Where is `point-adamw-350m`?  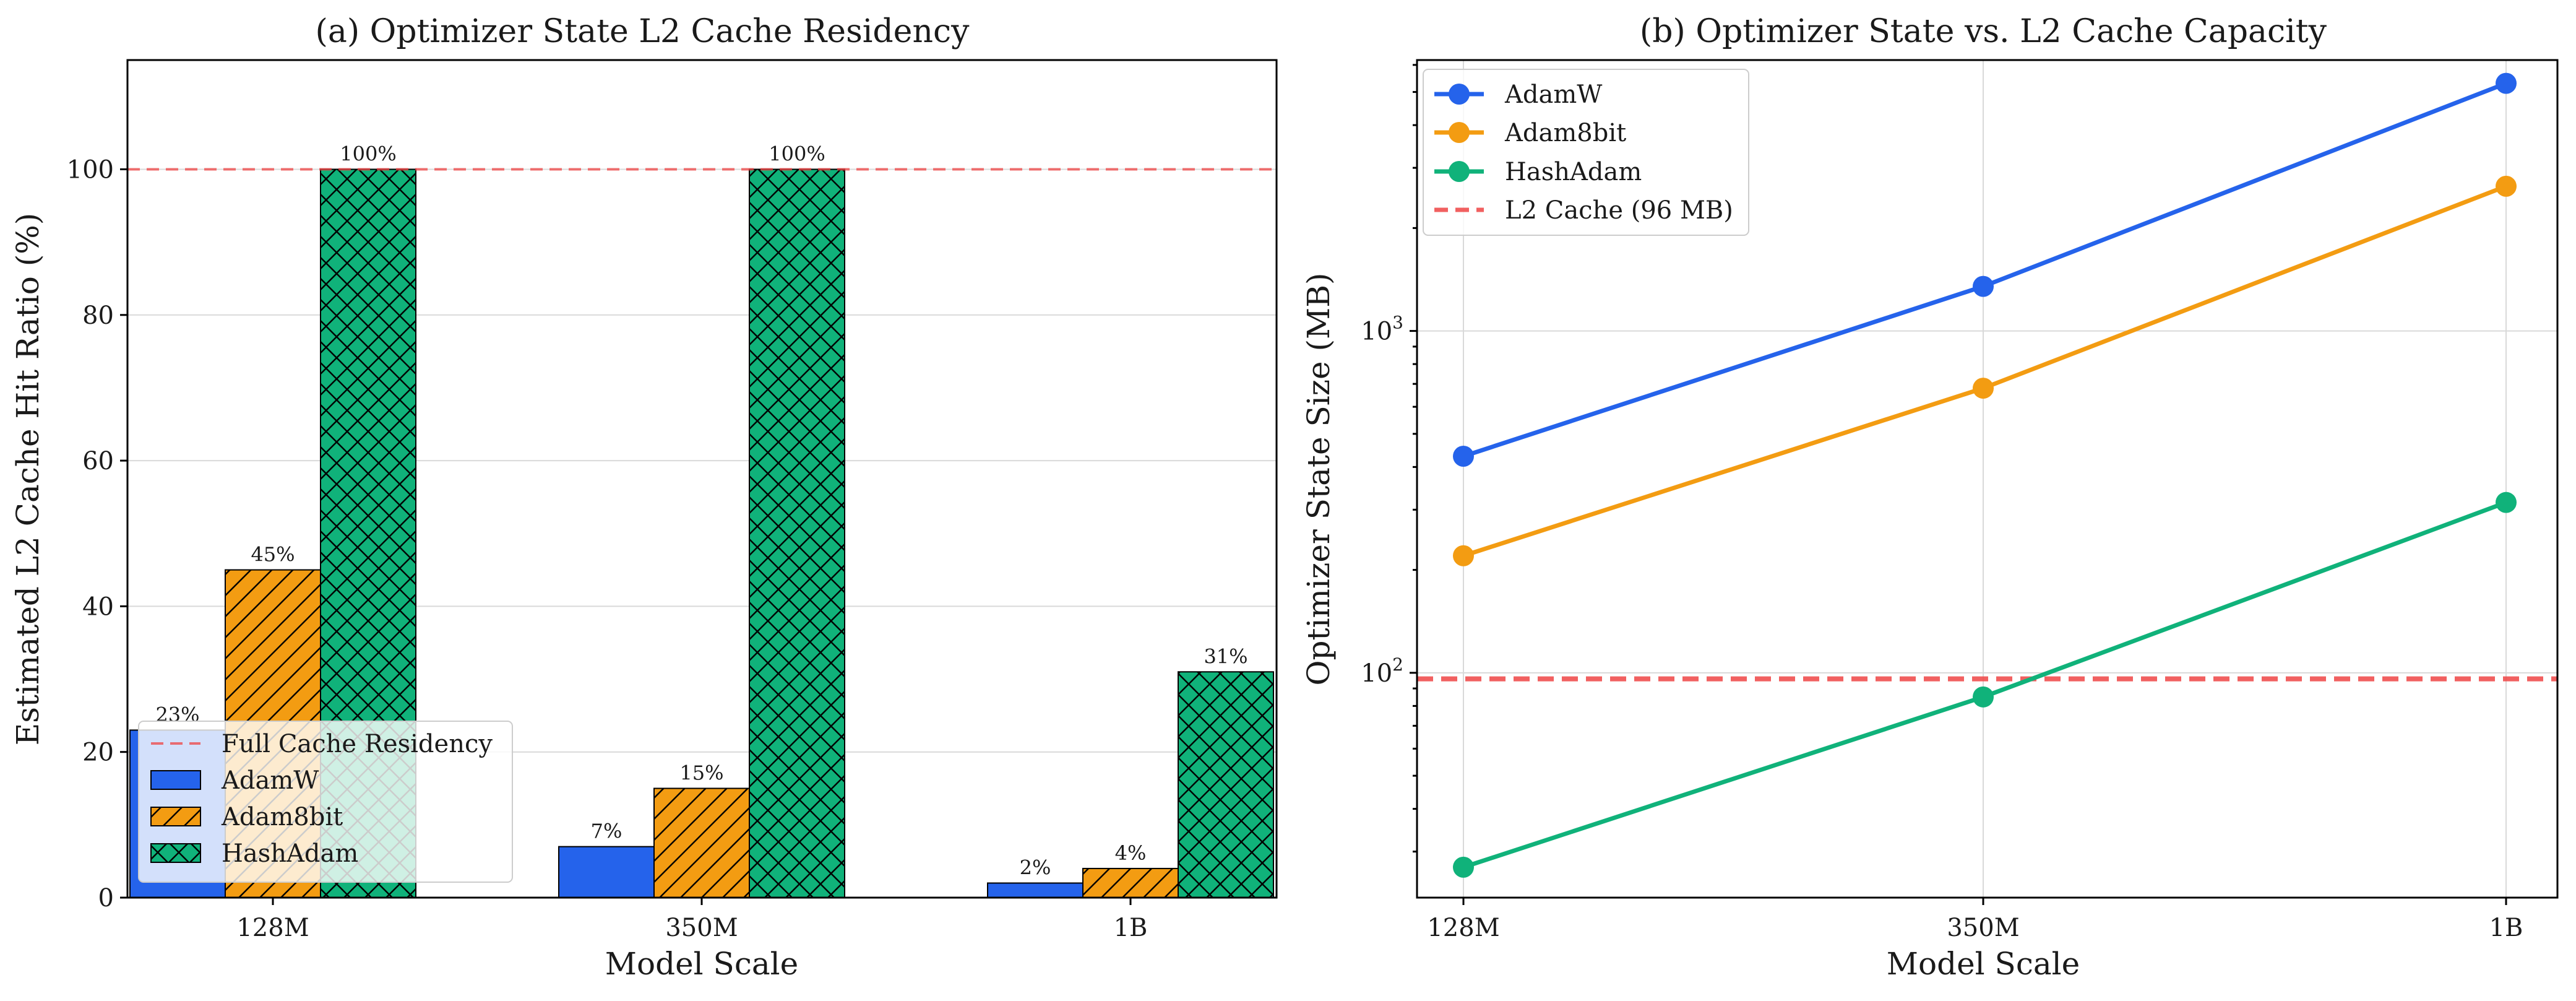
point-adamw-350m is located at coordinates (1983, 286).